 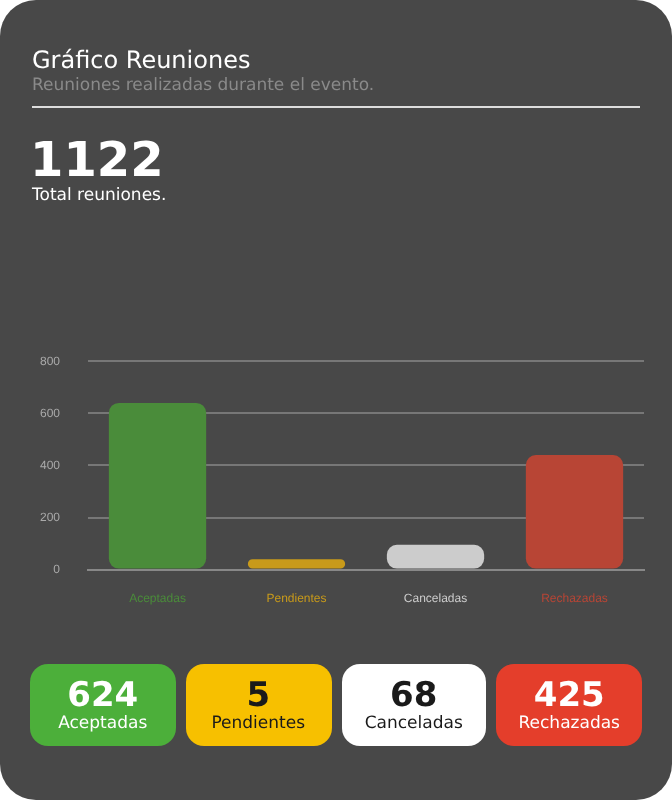 What do you see at coordinates (103, 723) in the screenshot?
I see `category-label: Aceptadas` at bounding box center [103, 723].